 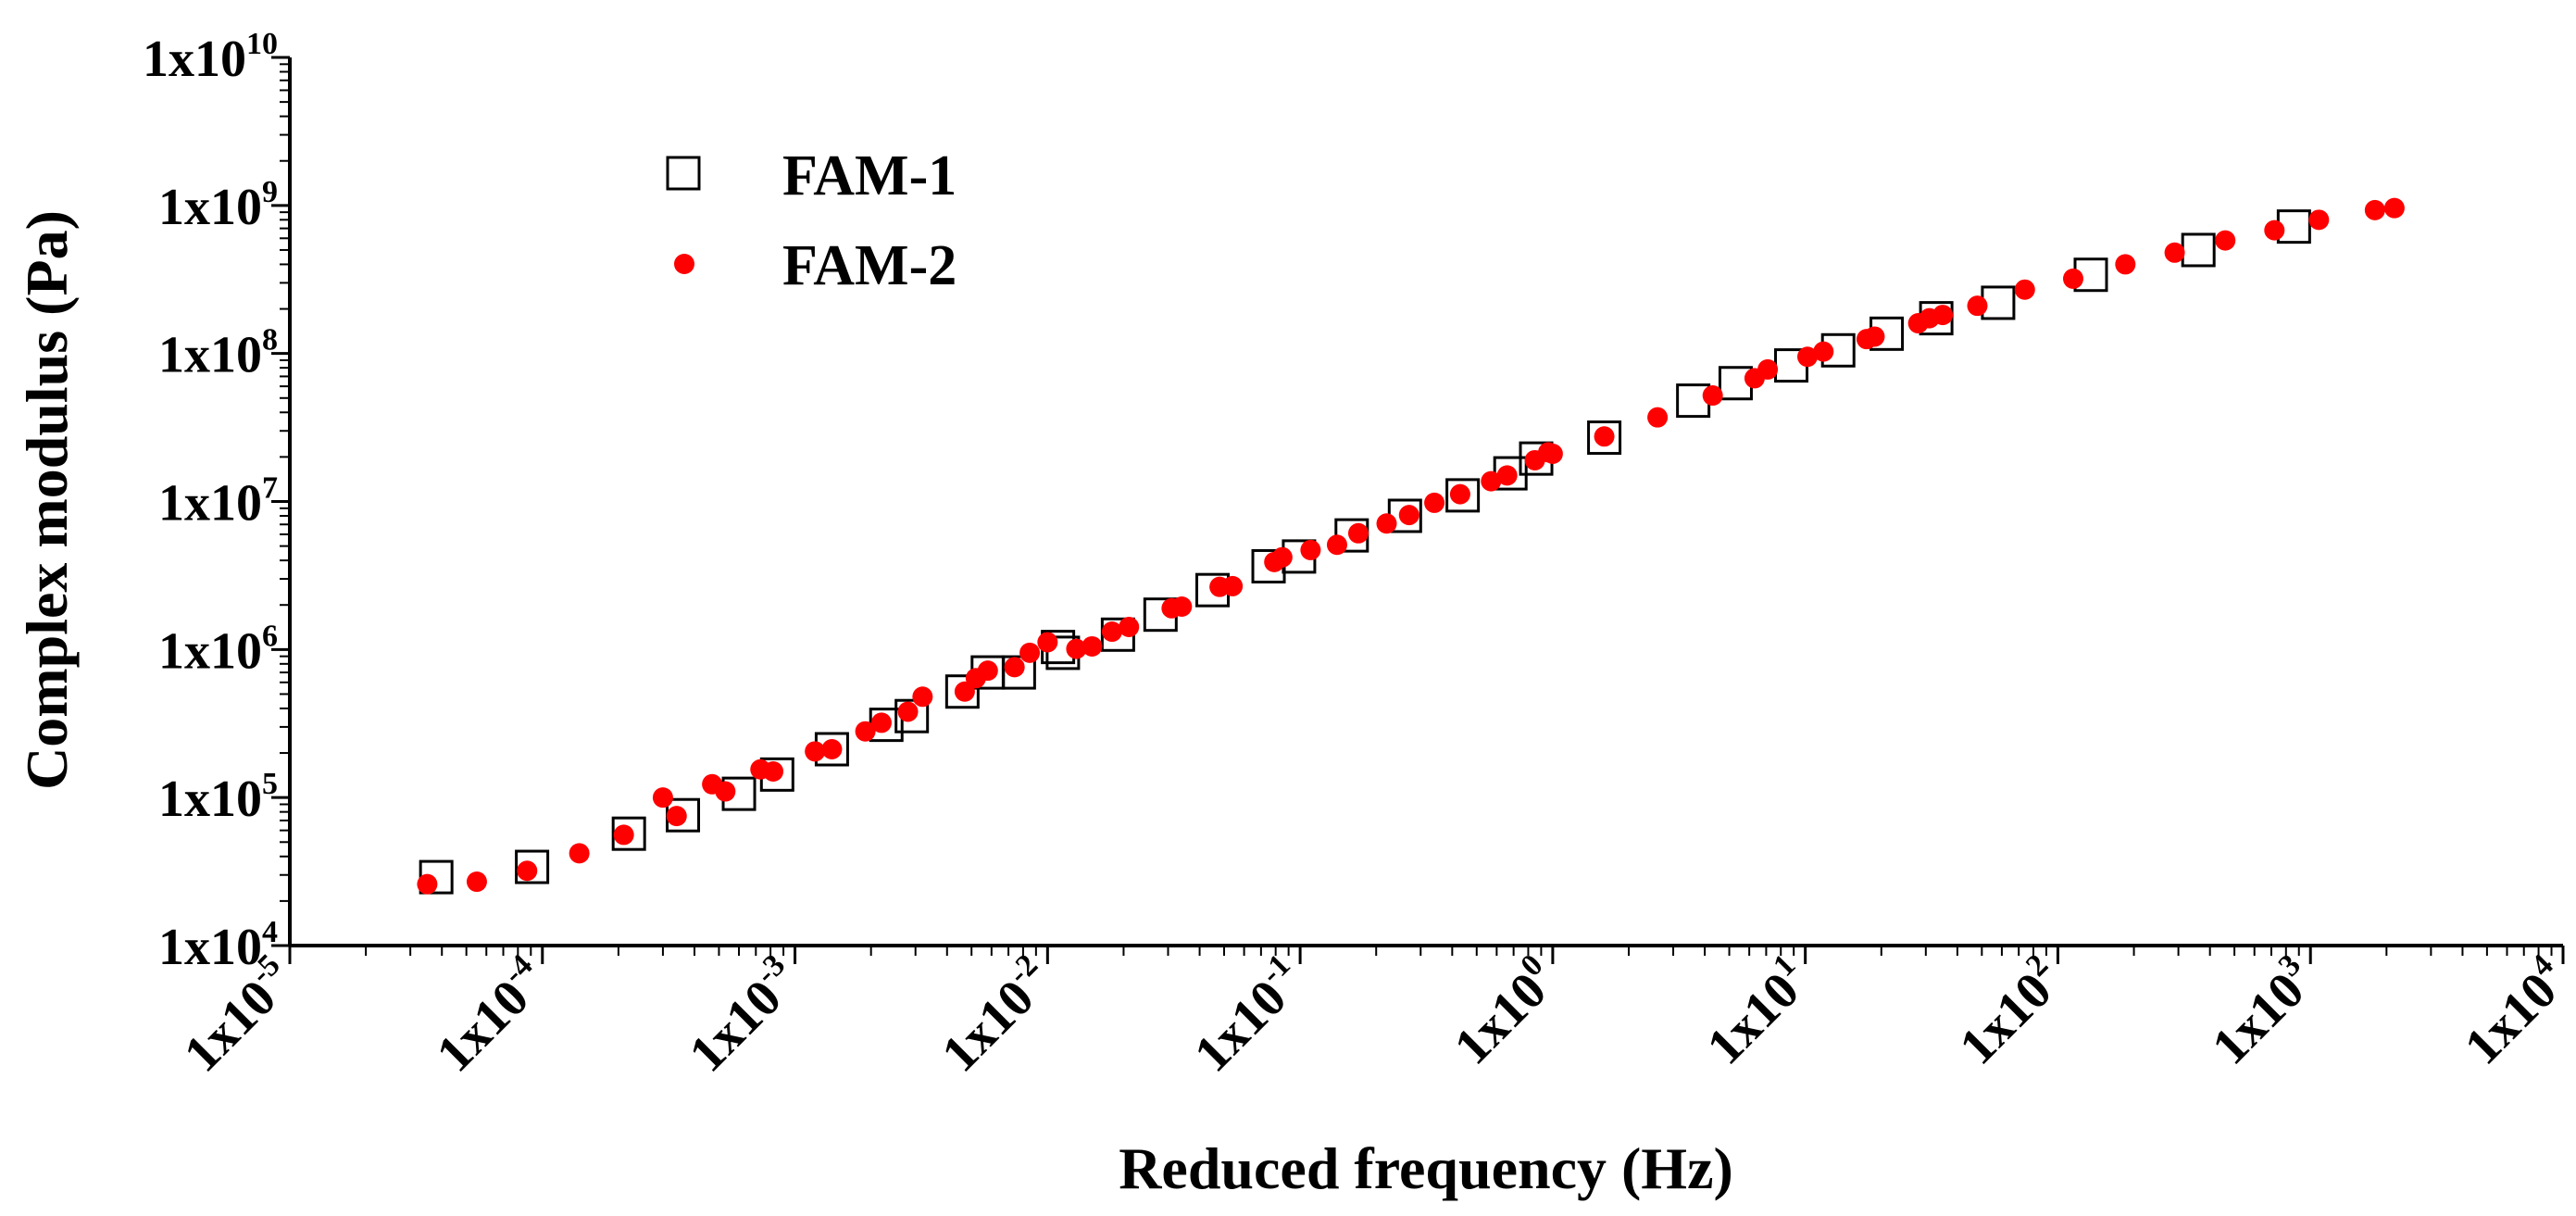 I want to click on x-ticks, so click(x=1426, y=955).